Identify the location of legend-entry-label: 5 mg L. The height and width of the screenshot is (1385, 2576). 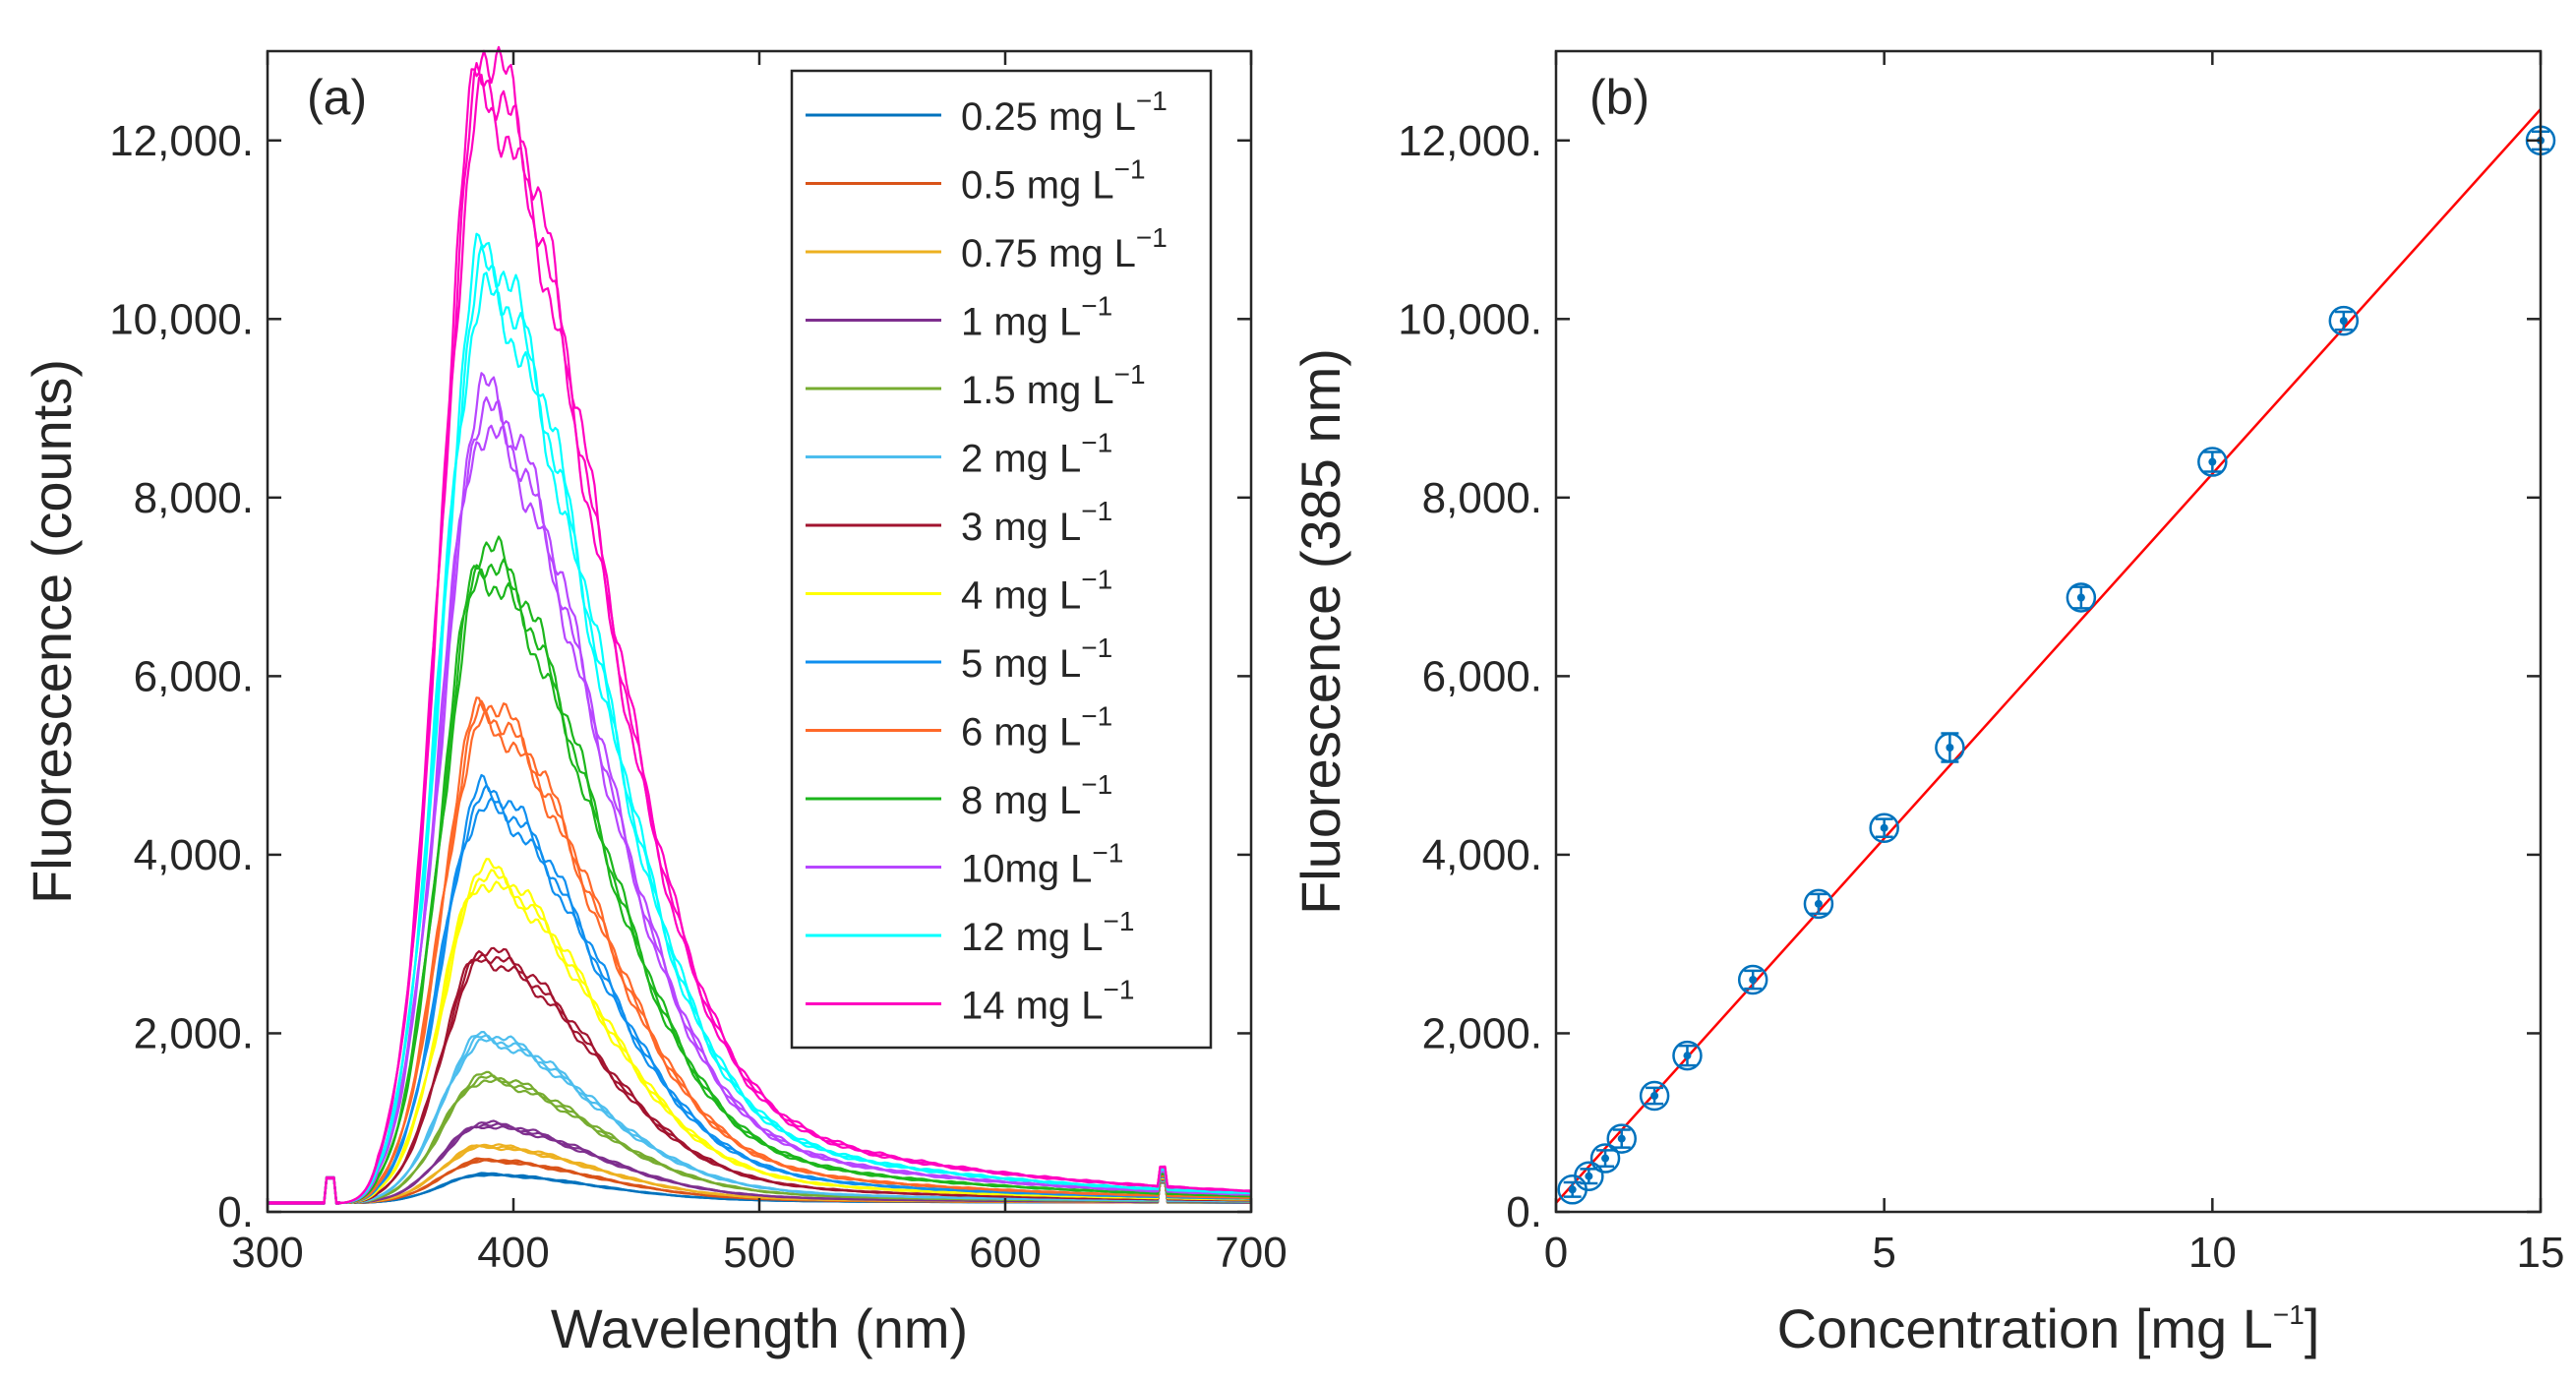
(1021, 664).